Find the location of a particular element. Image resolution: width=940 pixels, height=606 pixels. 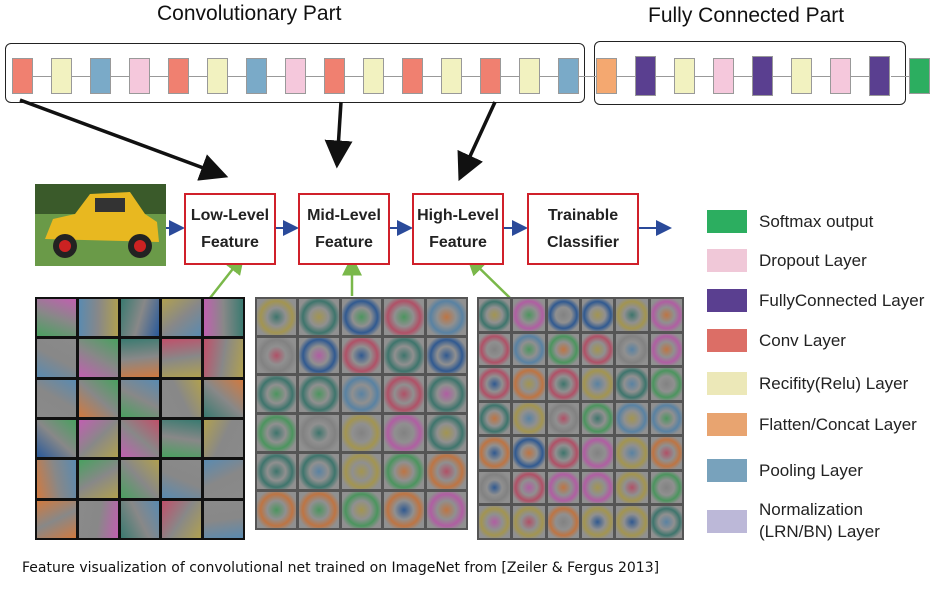

high-level-feature-grid is located at coordinates (580, 418).